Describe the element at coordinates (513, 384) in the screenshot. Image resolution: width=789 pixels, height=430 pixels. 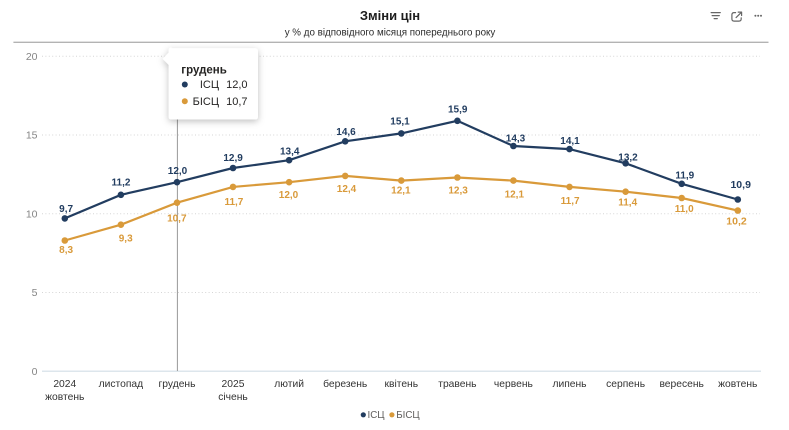
I see `svg-text: червень` at that location.